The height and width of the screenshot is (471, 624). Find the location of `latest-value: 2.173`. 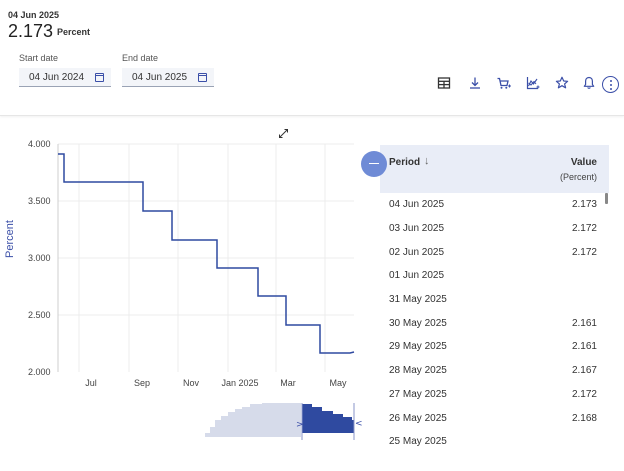

latest-value: 2.173 is located at coordinates (31, 31).